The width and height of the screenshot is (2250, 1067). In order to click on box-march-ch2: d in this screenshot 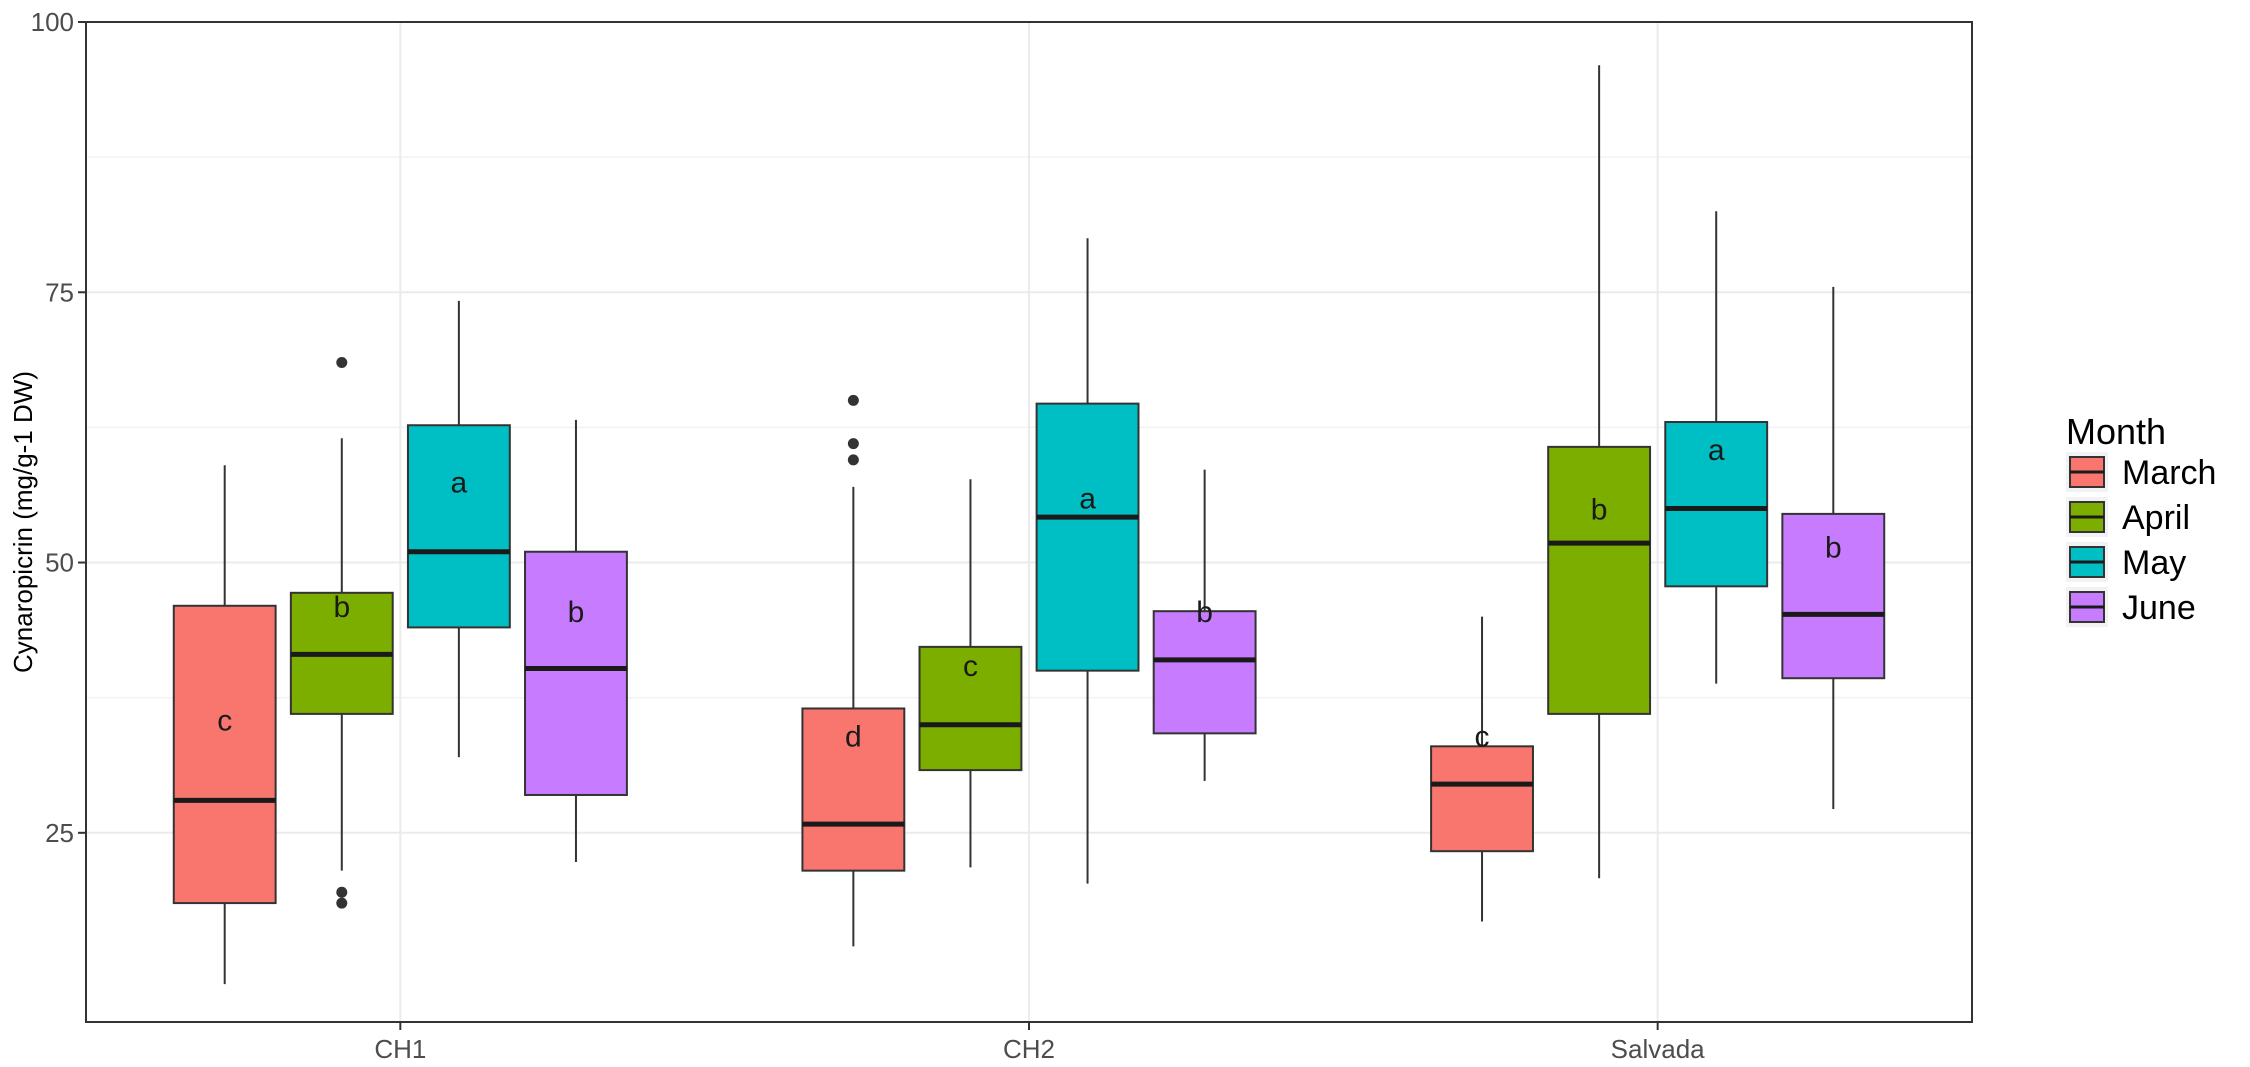, I will do `click(853, 670)`.